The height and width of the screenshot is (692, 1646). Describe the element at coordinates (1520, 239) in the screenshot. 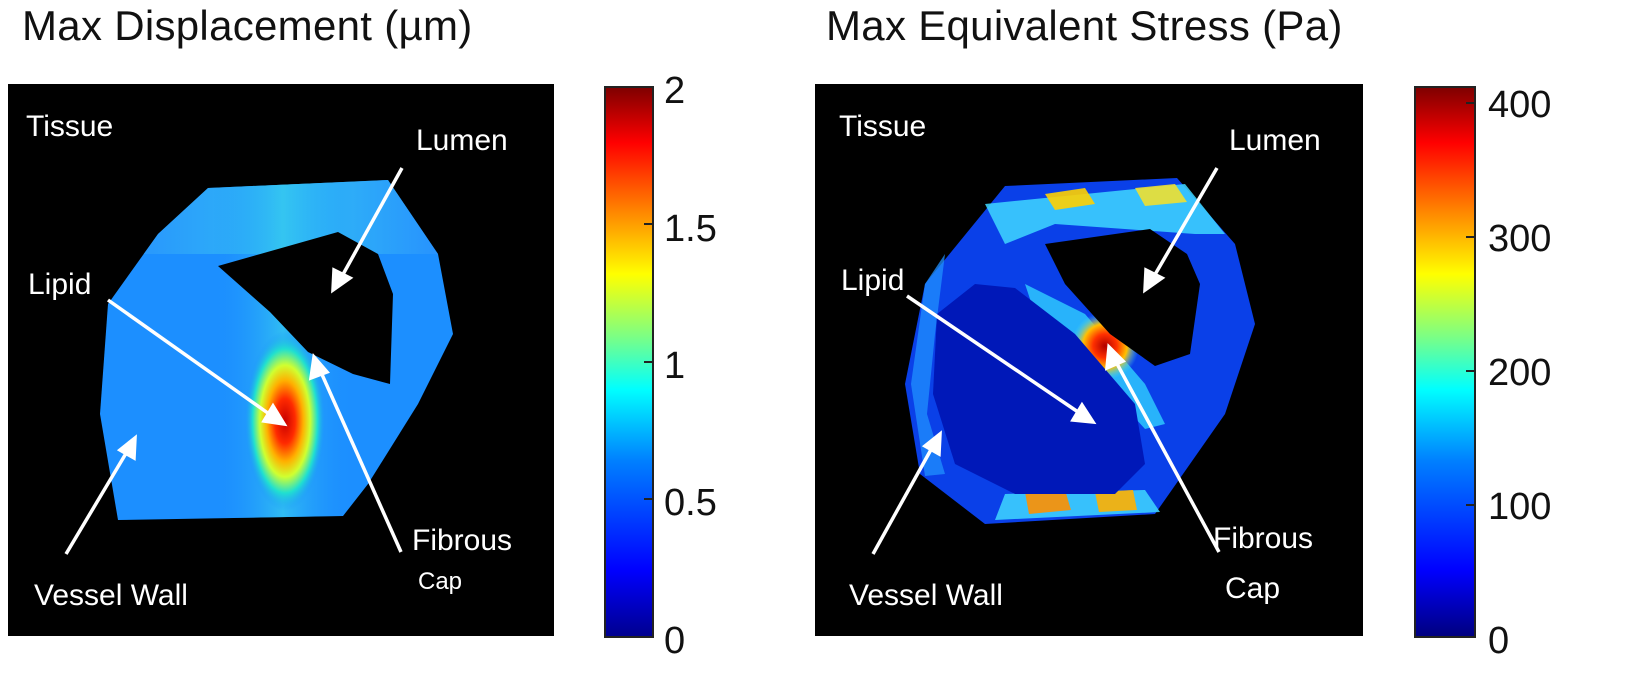

I see `colorbar-tick-label: 300` at that location.